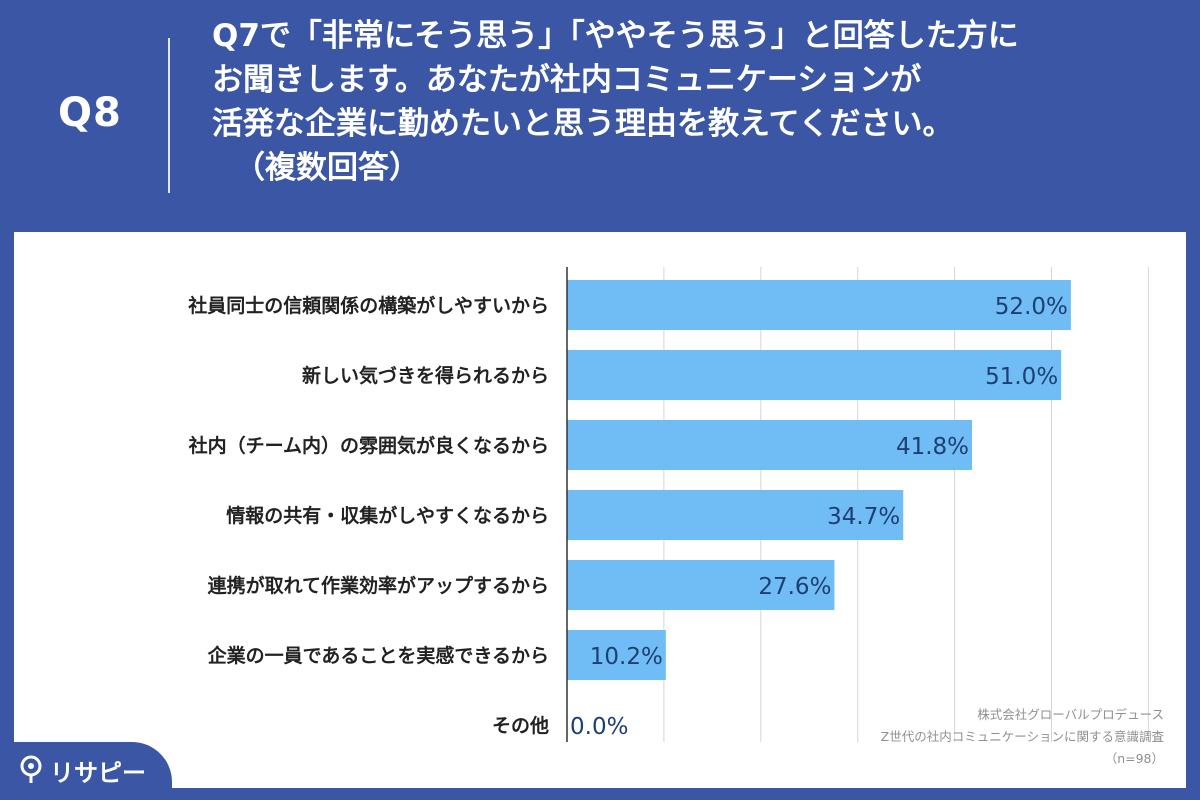 Image resolution: width=1200 pixels, height=800 pixels. What do you see at coordinates (863, 517) in the screenshot?
I see `value-label: 34.7%` at bounding box center [863, 517].